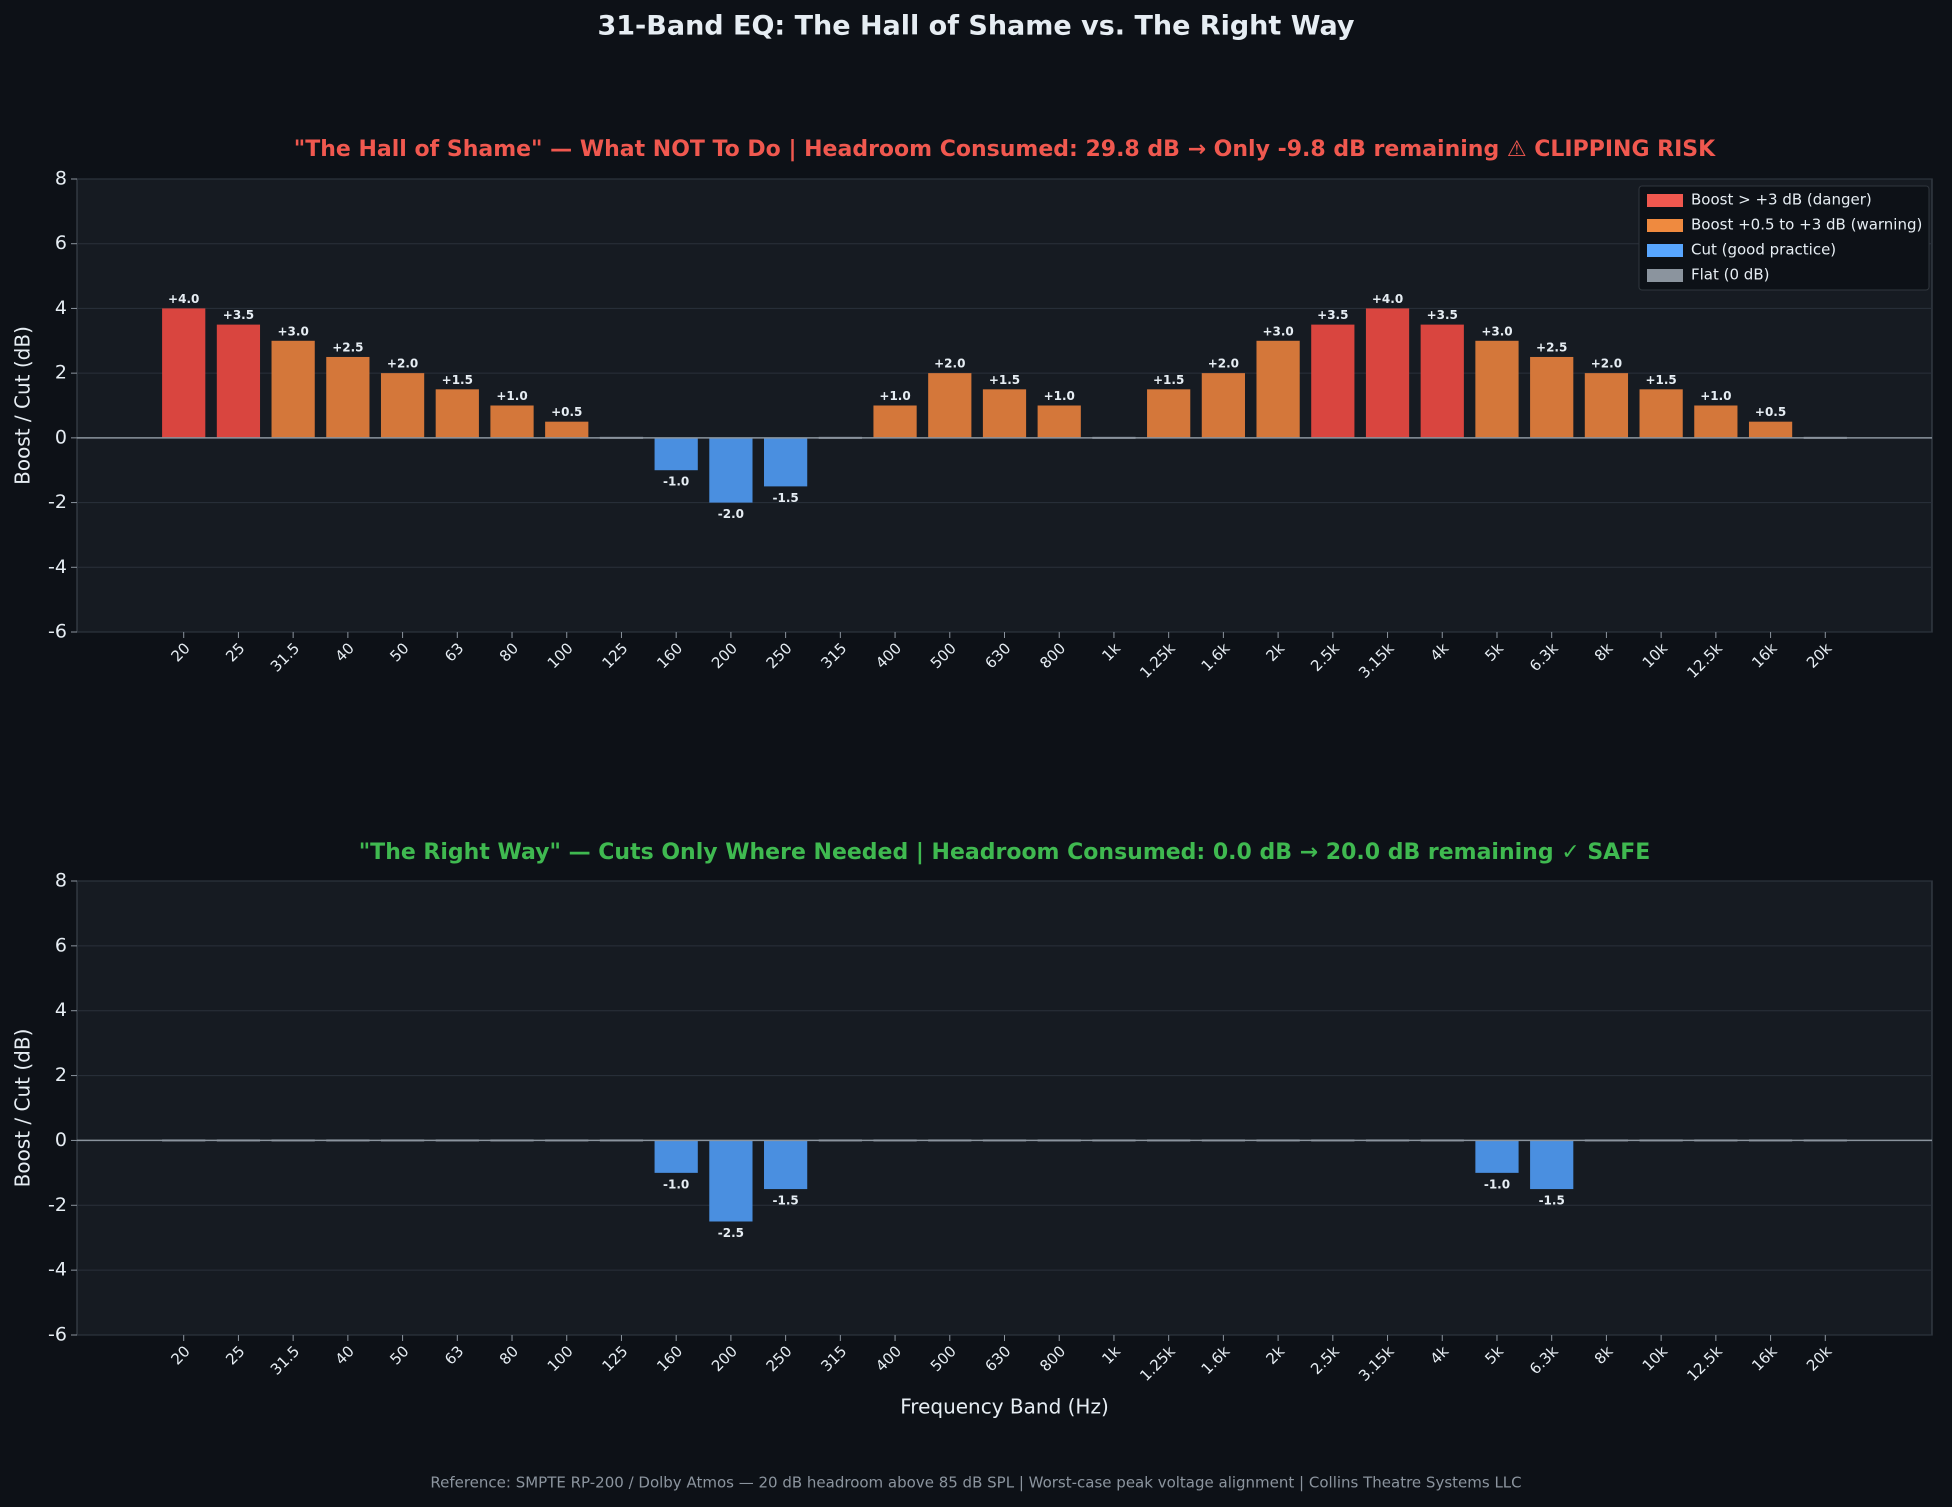  Describe the element at coordinates (1004, 1407) in the screenshot. I see `x-axis-label: Frequency Band (Hz)` at that location.